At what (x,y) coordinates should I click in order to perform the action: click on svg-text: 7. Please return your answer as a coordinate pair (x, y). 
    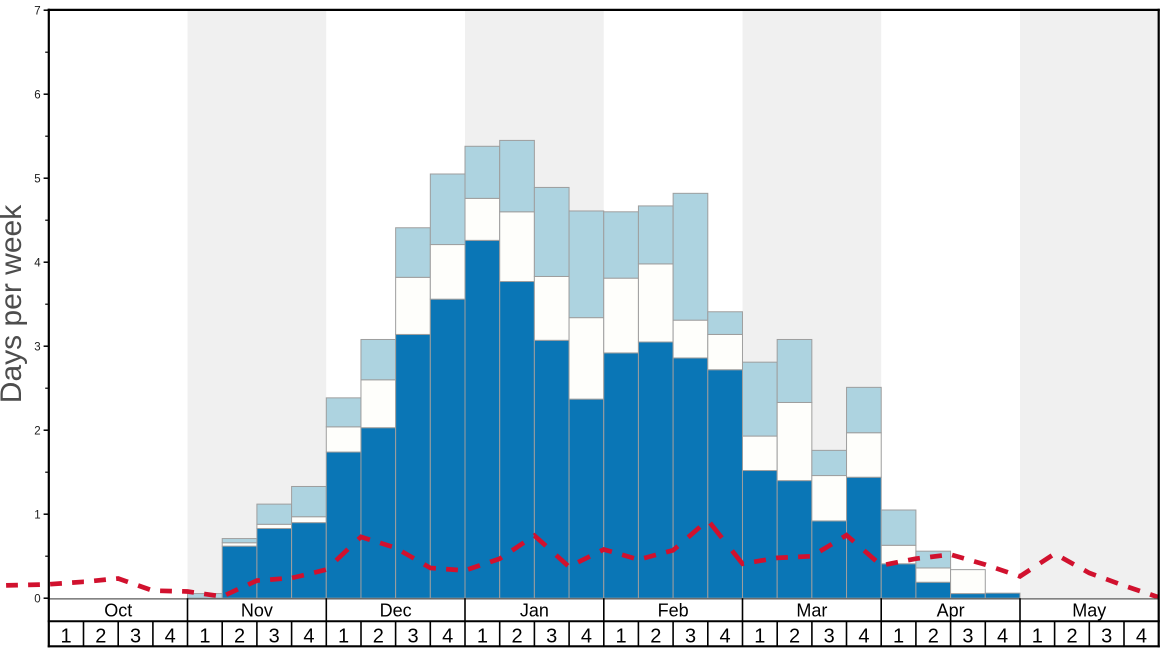
    Looking at the image, I should click on (37, 12).